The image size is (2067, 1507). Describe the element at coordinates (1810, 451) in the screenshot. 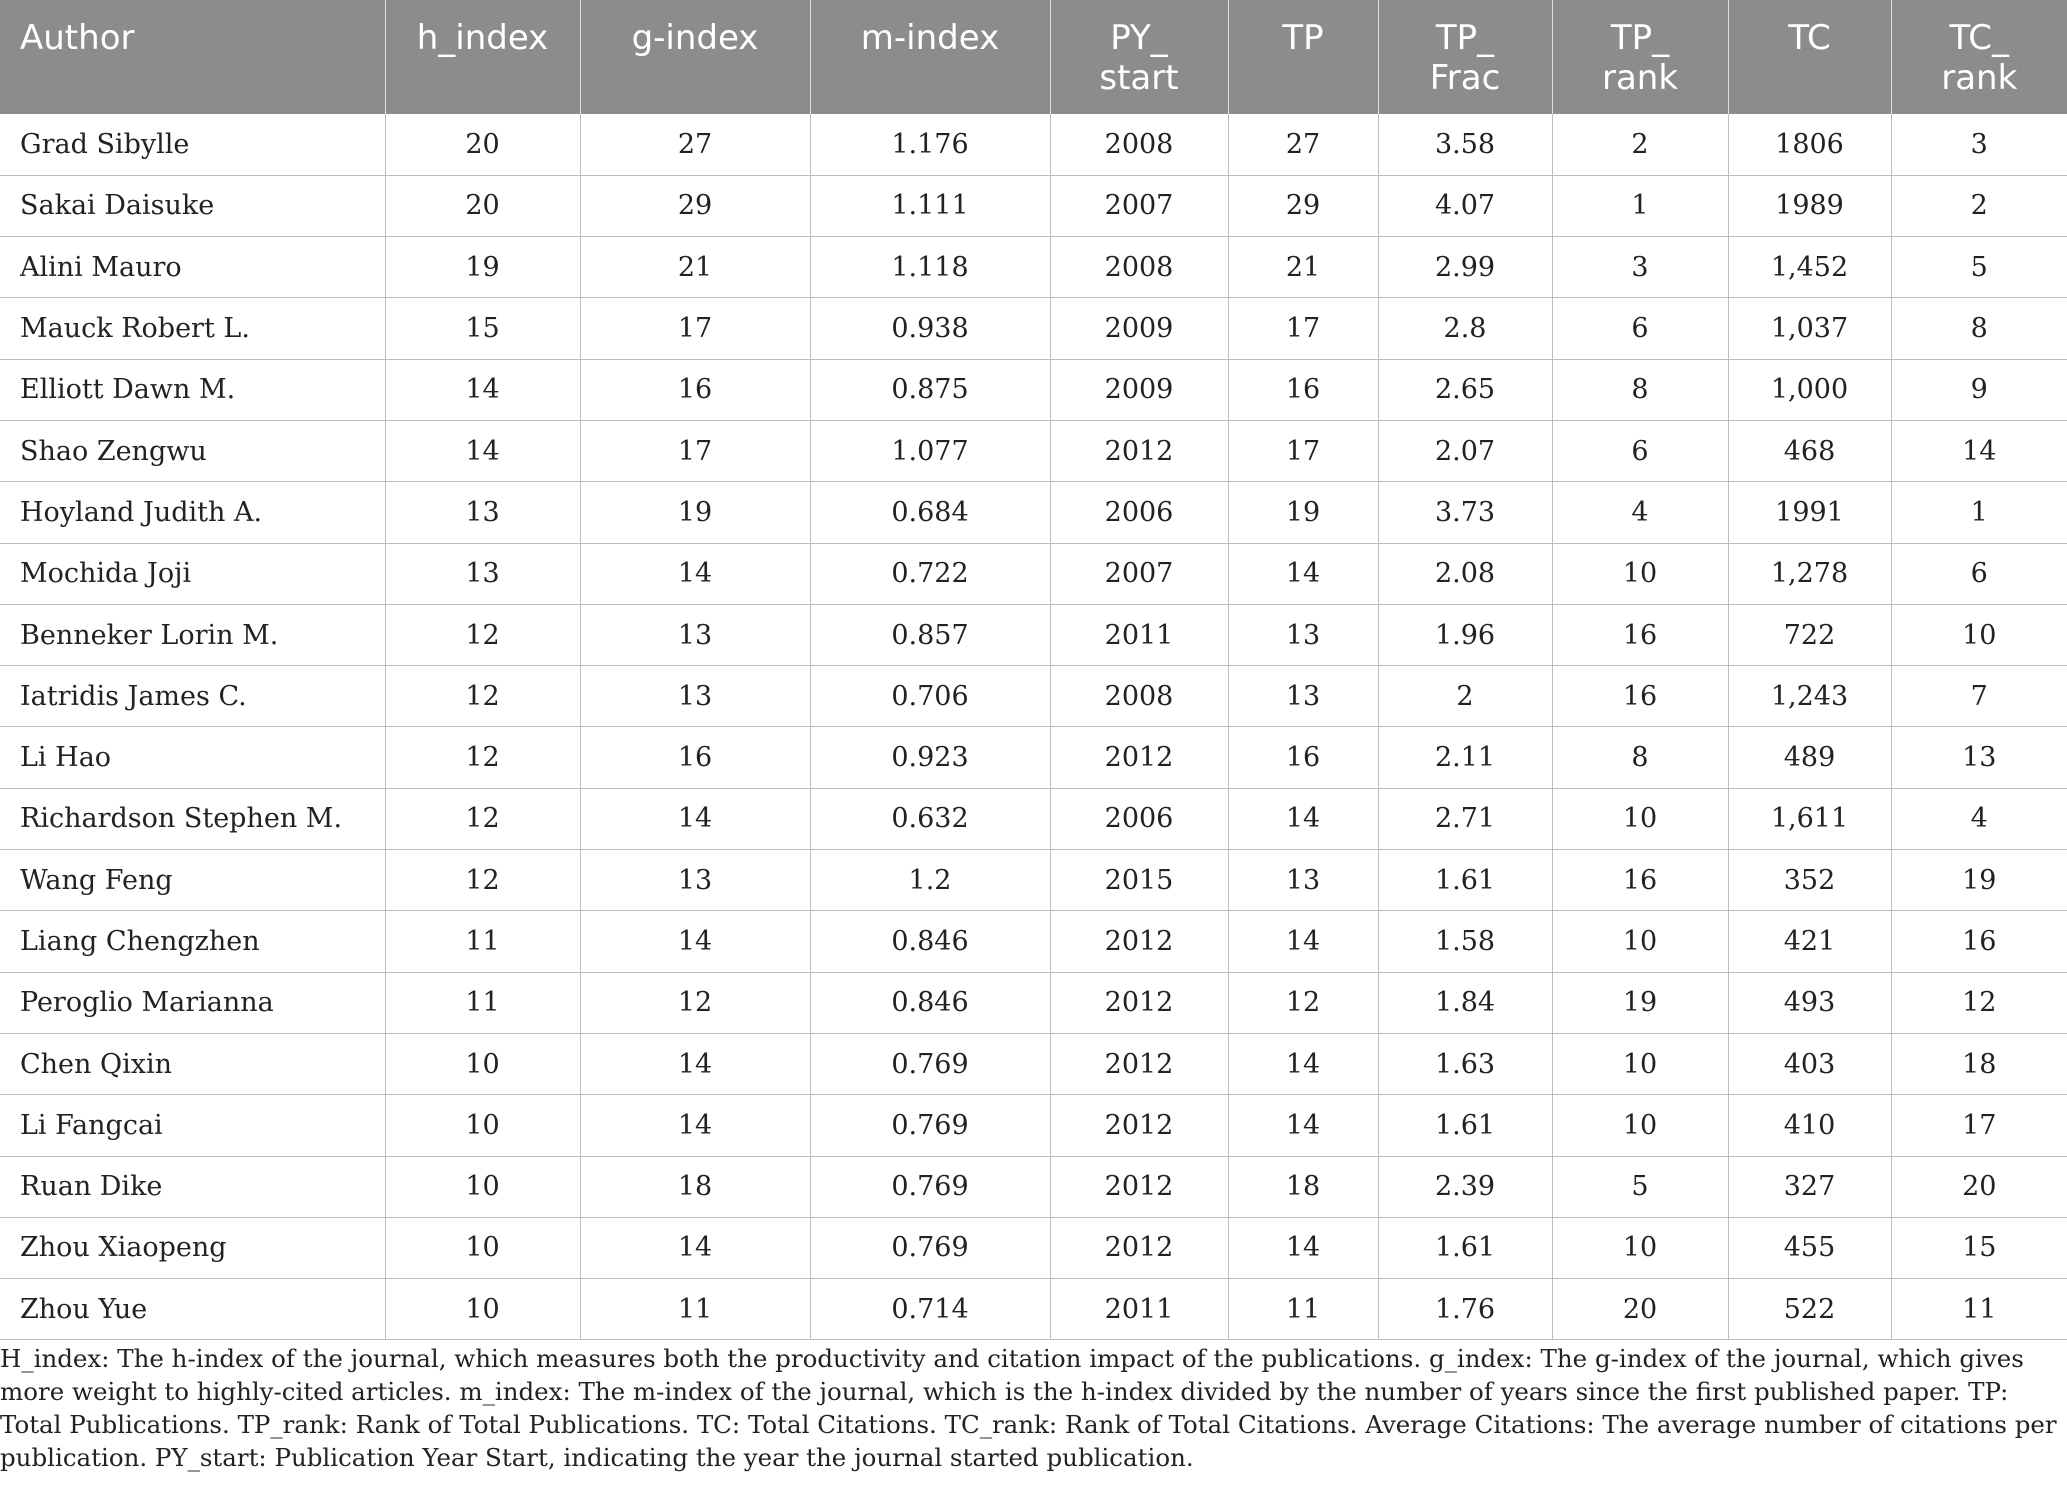

I see `table-cell: 468` at that location.